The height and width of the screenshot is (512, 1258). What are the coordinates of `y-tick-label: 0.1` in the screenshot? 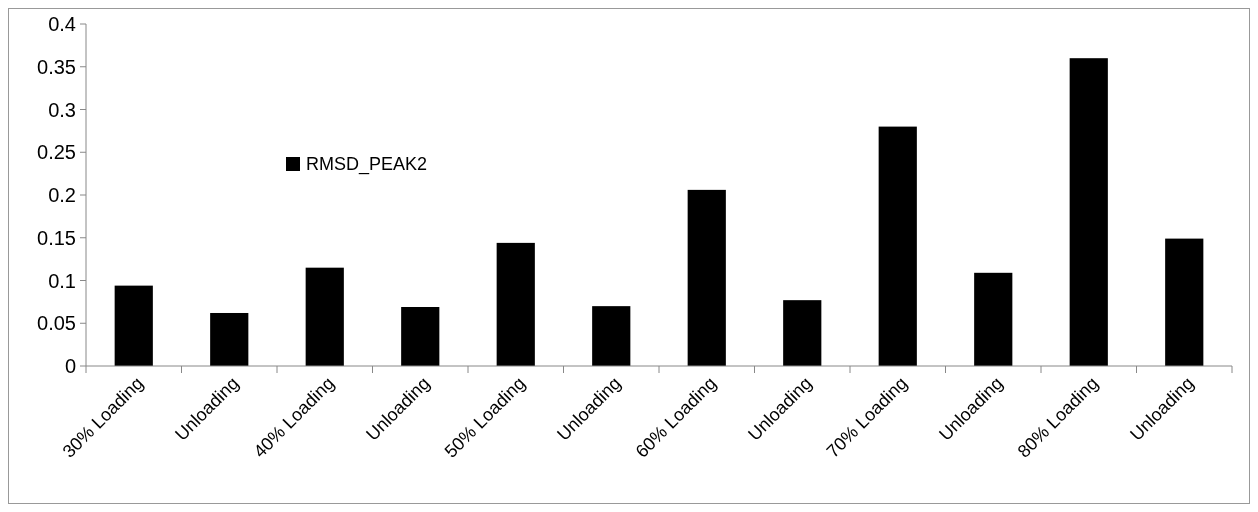 It's located at (62, 280).